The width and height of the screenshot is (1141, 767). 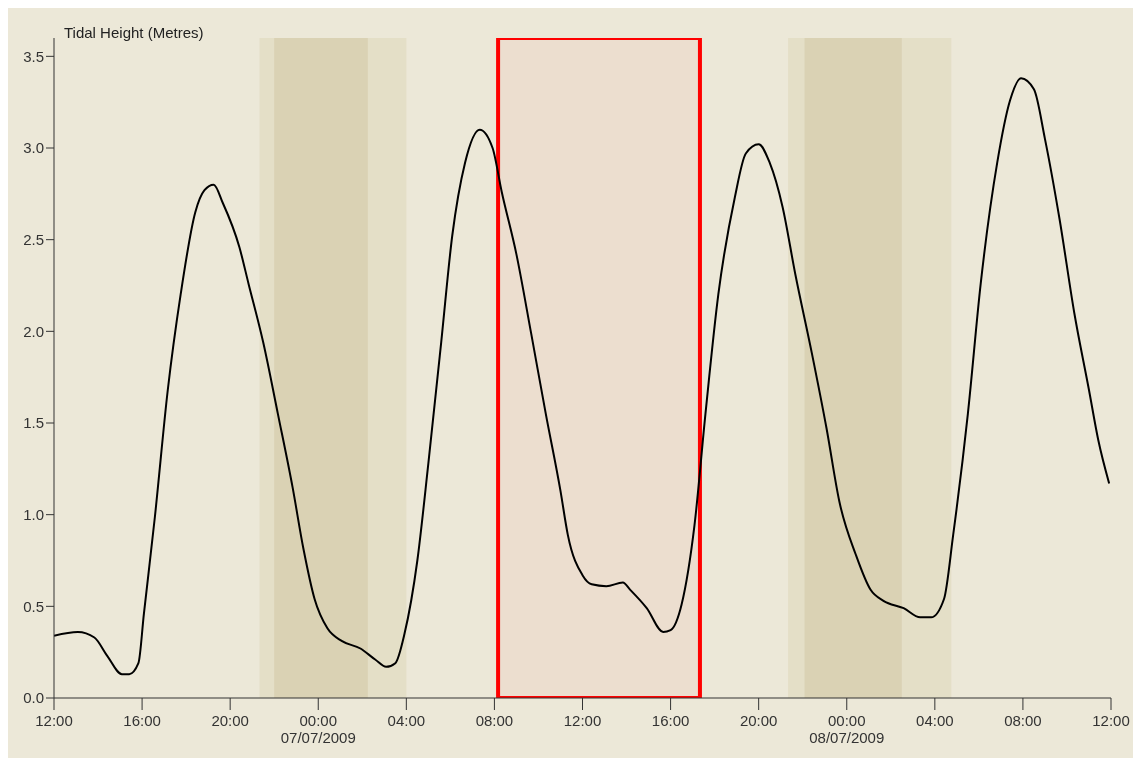 What do you see at coordinates (33, 606) in the screenshot?
I see `y-tick-label: 0.5` at bounding box center [33, 606].